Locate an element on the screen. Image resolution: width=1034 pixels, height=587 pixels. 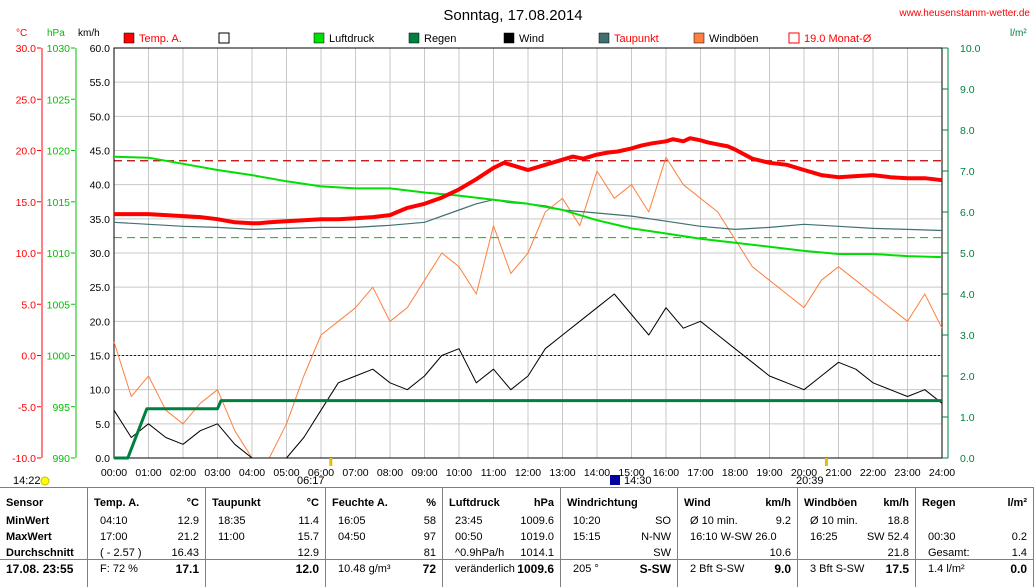
table-header-row: Luftdruck hPa is located at coordinates (501, 503).